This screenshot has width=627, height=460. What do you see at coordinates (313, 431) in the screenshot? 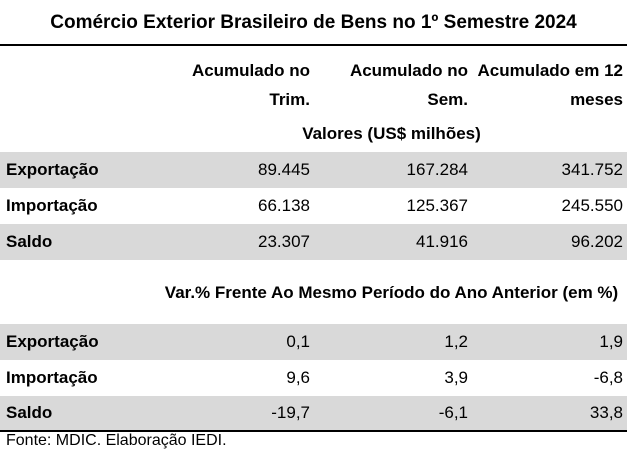
I see `bottom-rule` at bounding box center [313, 431].